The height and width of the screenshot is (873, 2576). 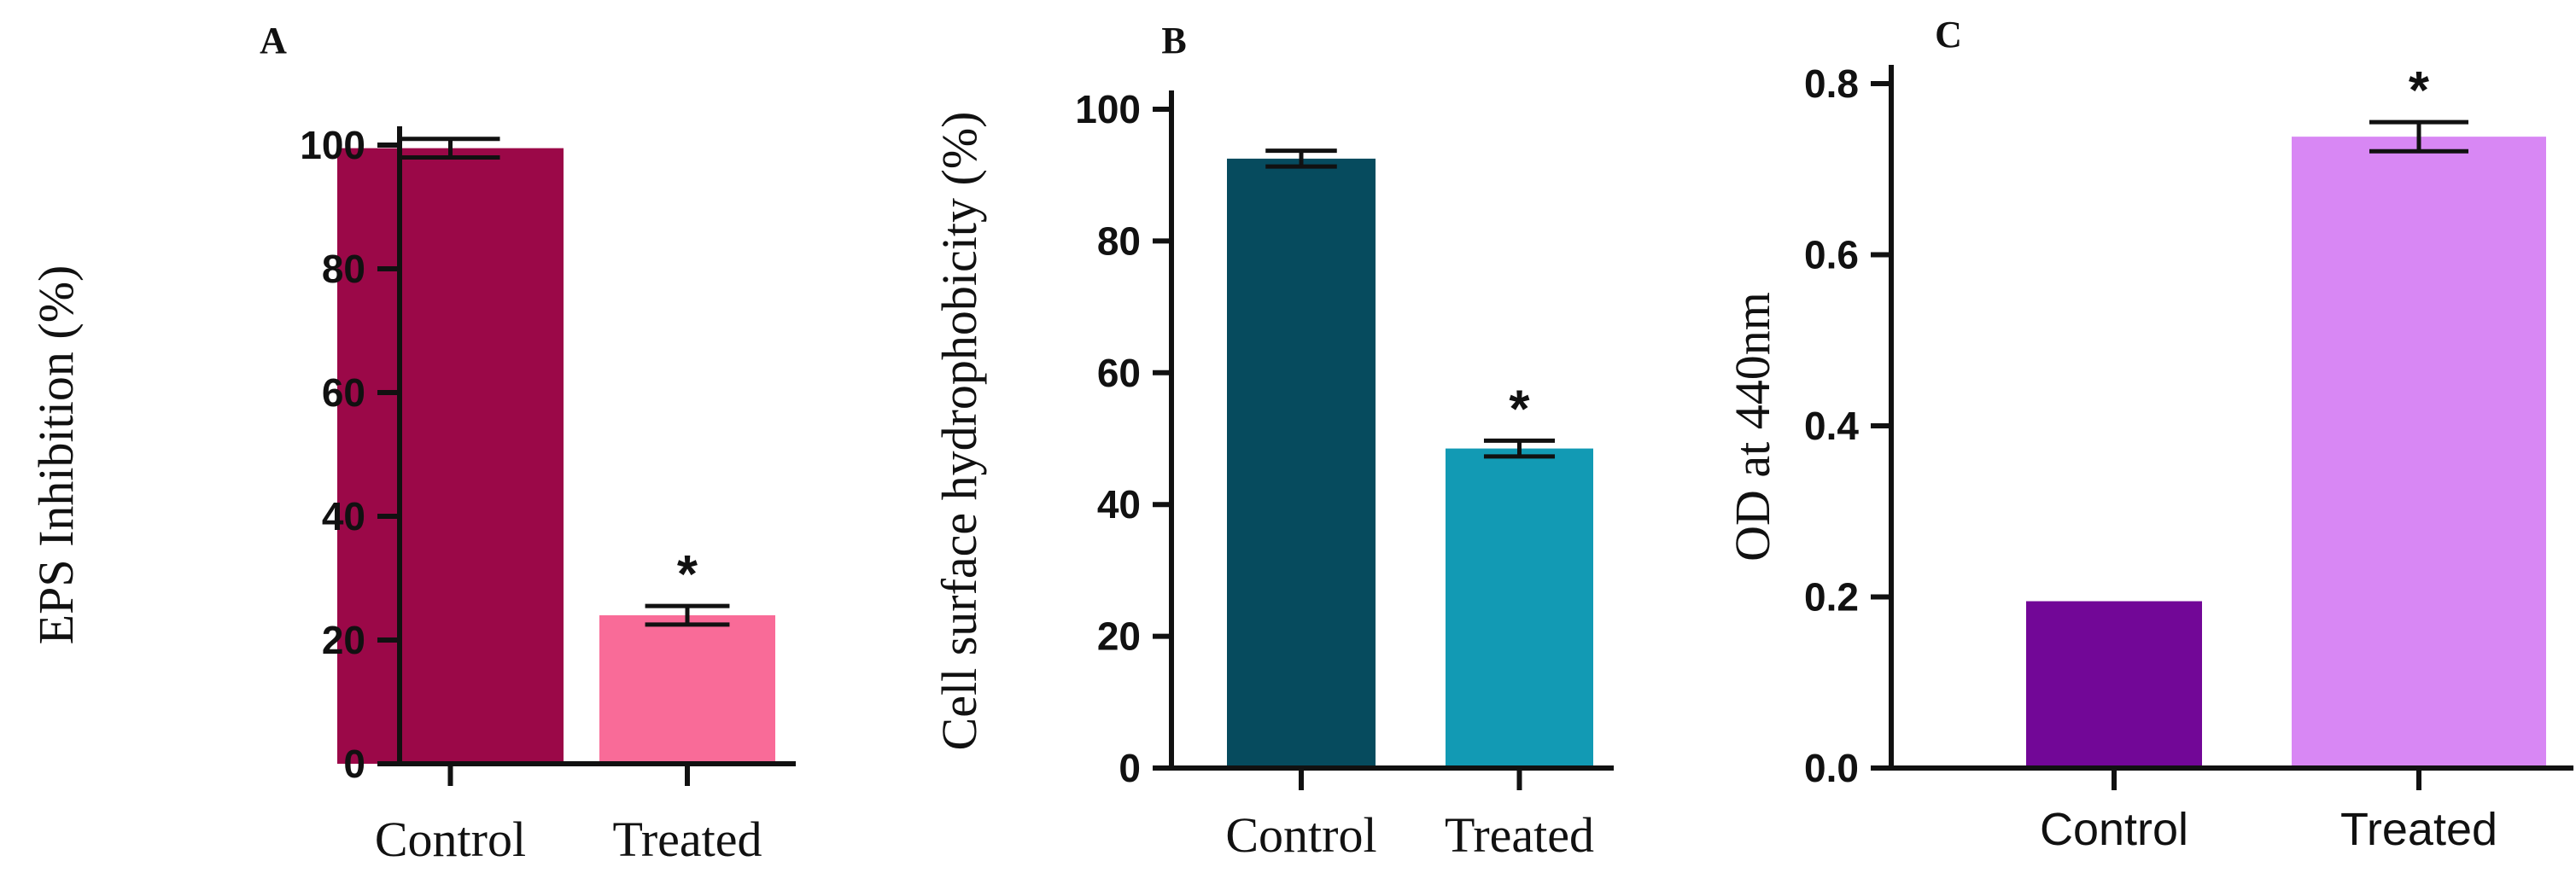 What do you see at coordinates (1752, 427) in the screenshot?
I see `y-axis-label: OD at 440nm` at bounding box center [1752, 427].